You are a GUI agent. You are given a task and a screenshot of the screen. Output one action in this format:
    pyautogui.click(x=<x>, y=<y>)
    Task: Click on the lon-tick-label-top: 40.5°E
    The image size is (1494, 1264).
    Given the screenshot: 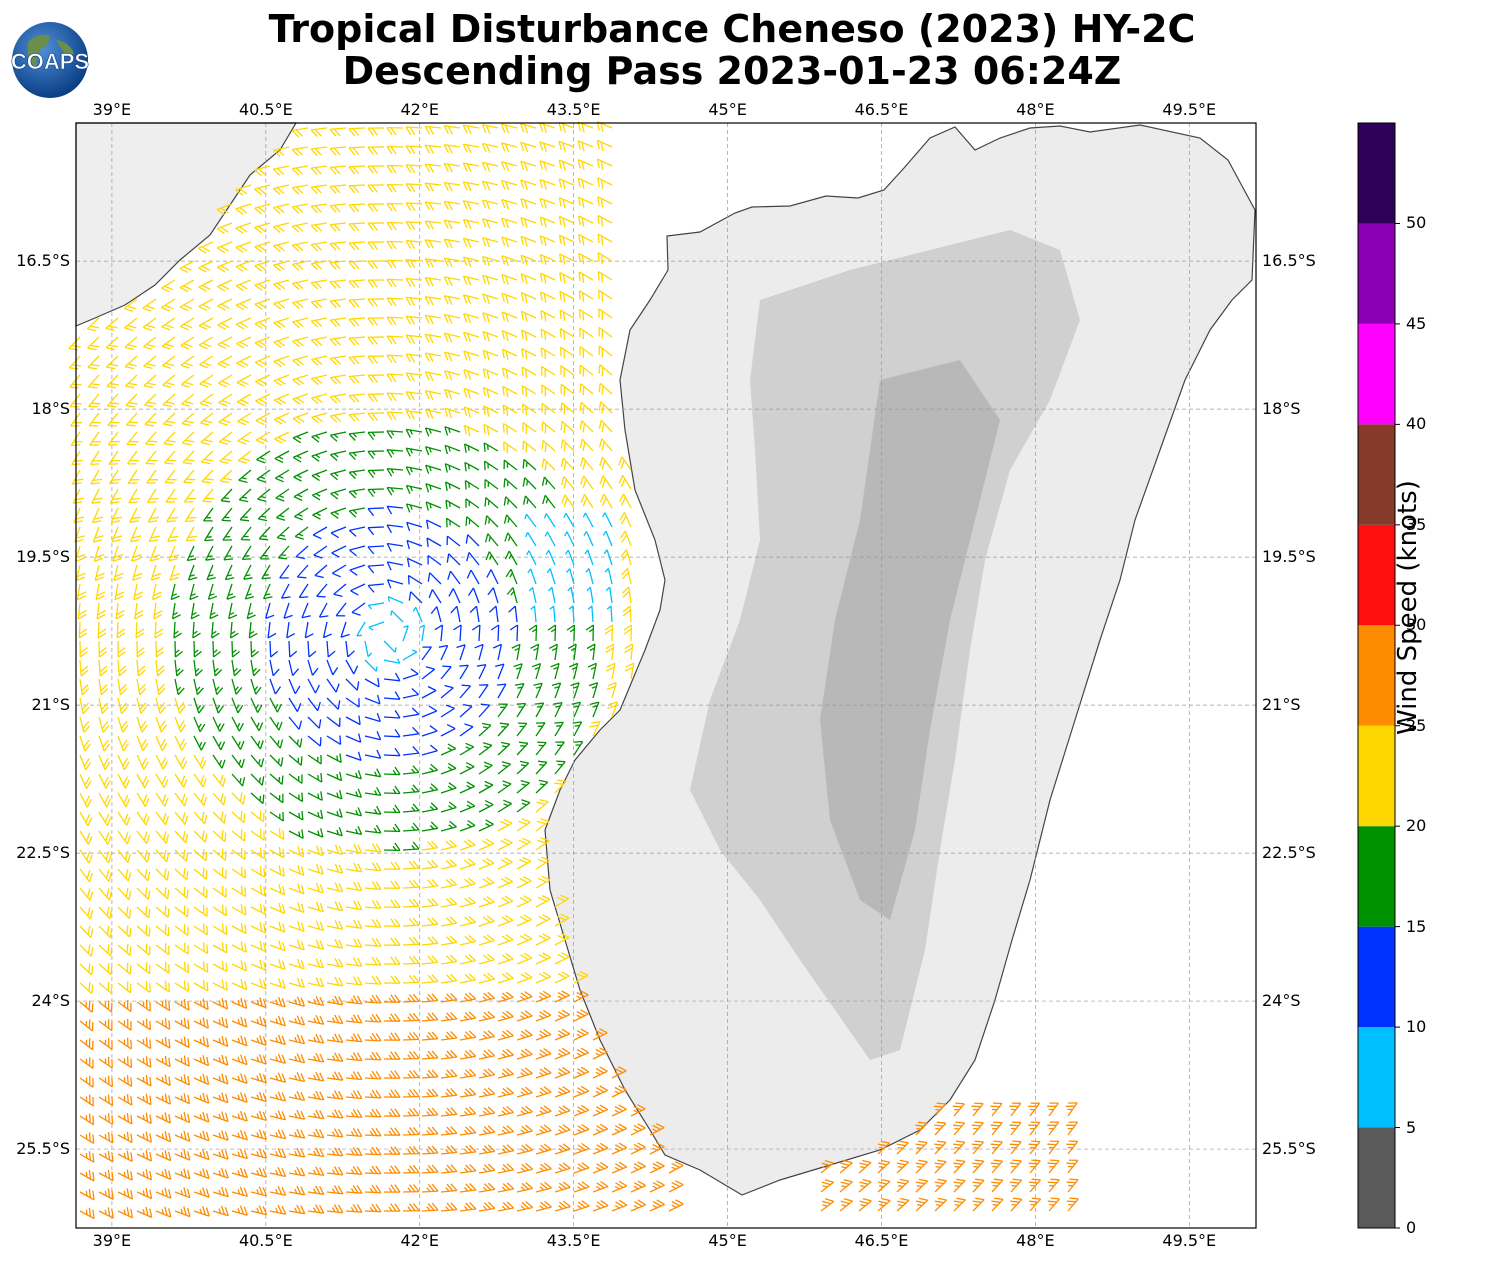 What is the action you would take?
    pyautogui.click(x=265, y=109)
    